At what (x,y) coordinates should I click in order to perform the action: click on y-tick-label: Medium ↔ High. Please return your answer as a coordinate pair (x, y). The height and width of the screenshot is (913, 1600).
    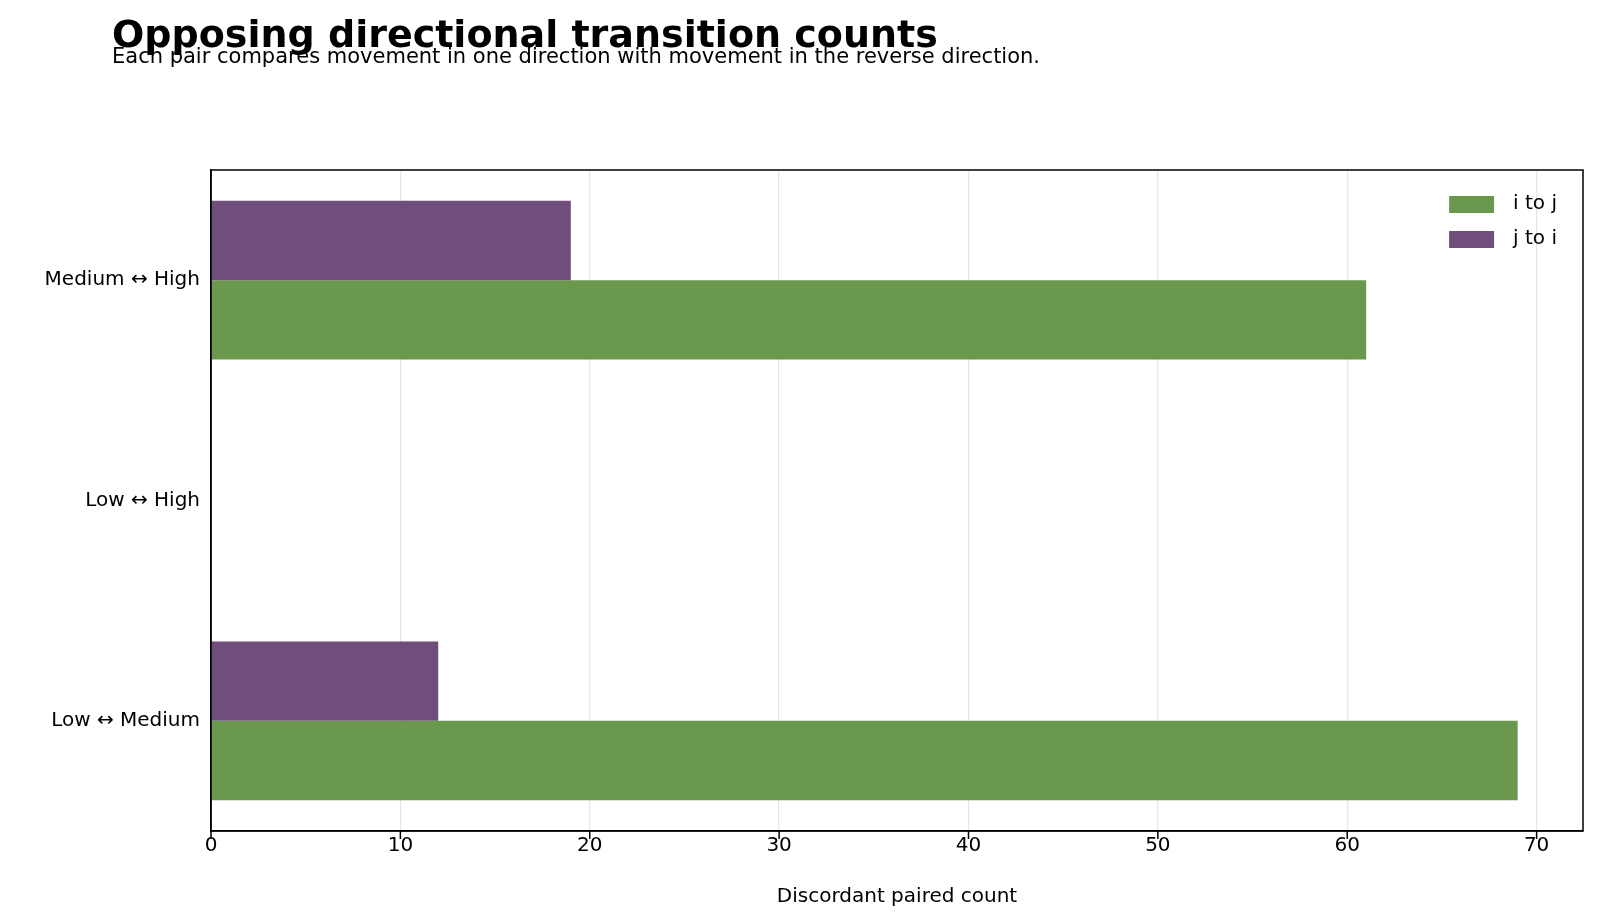
    Looking at the image, I should click on (122, 278).